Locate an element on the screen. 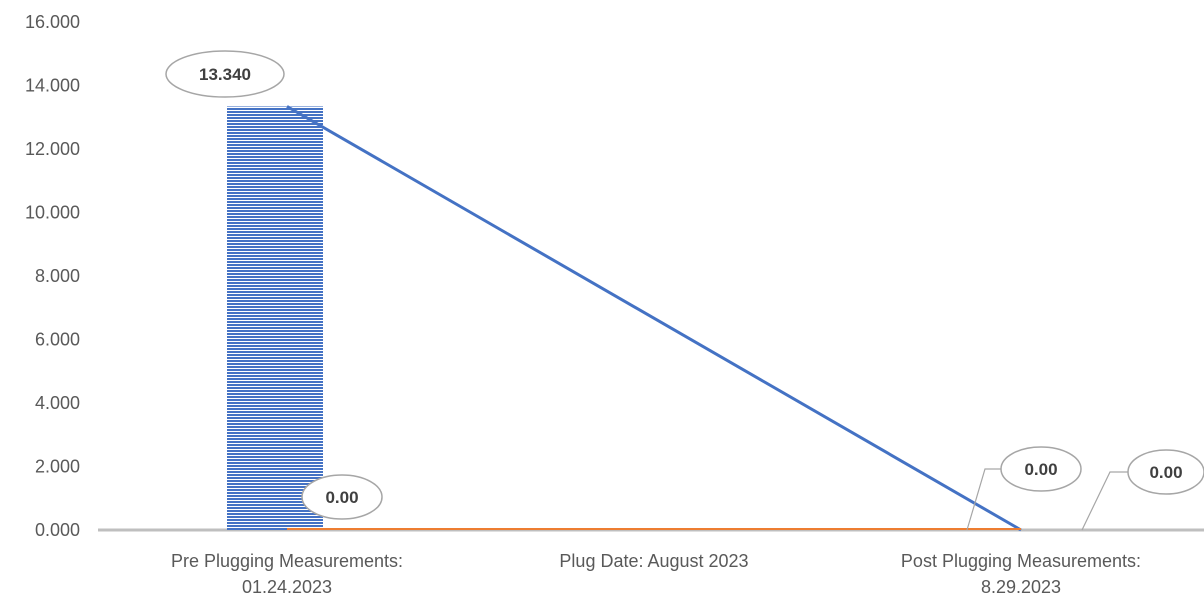 Image resolution: width=1204 pixels, height=601 pixels. bars-group is located at coordinates (275, 318).